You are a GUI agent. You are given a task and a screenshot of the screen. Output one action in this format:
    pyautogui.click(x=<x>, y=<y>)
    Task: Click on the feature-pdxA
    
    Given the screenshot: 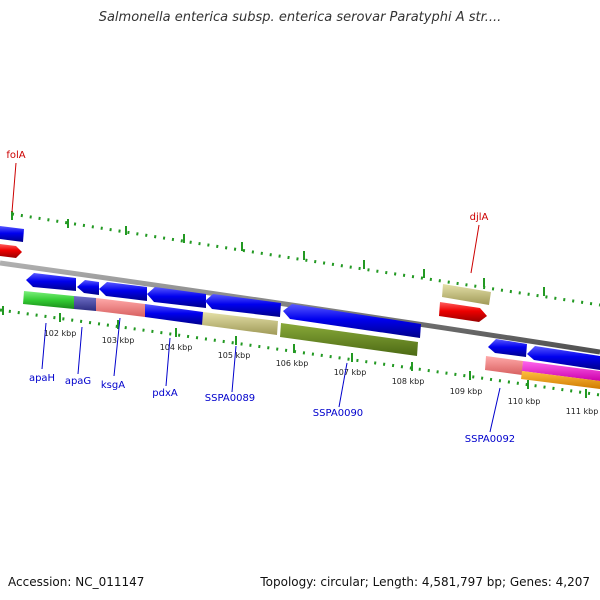 What is the action you would take?
    pyautogui.click(x=174, y=314)
    